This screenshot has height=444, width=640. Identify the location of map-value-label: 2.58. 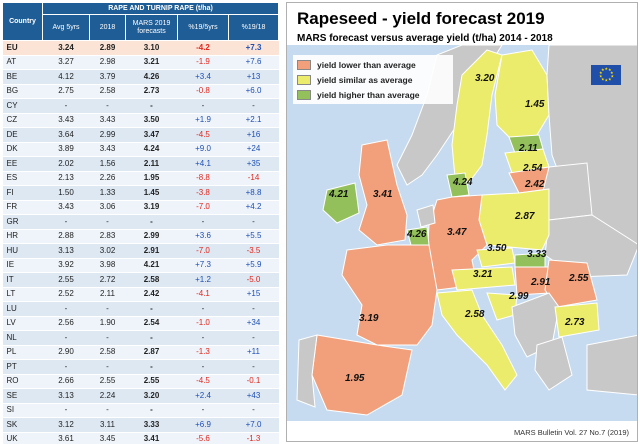
(474, 314).